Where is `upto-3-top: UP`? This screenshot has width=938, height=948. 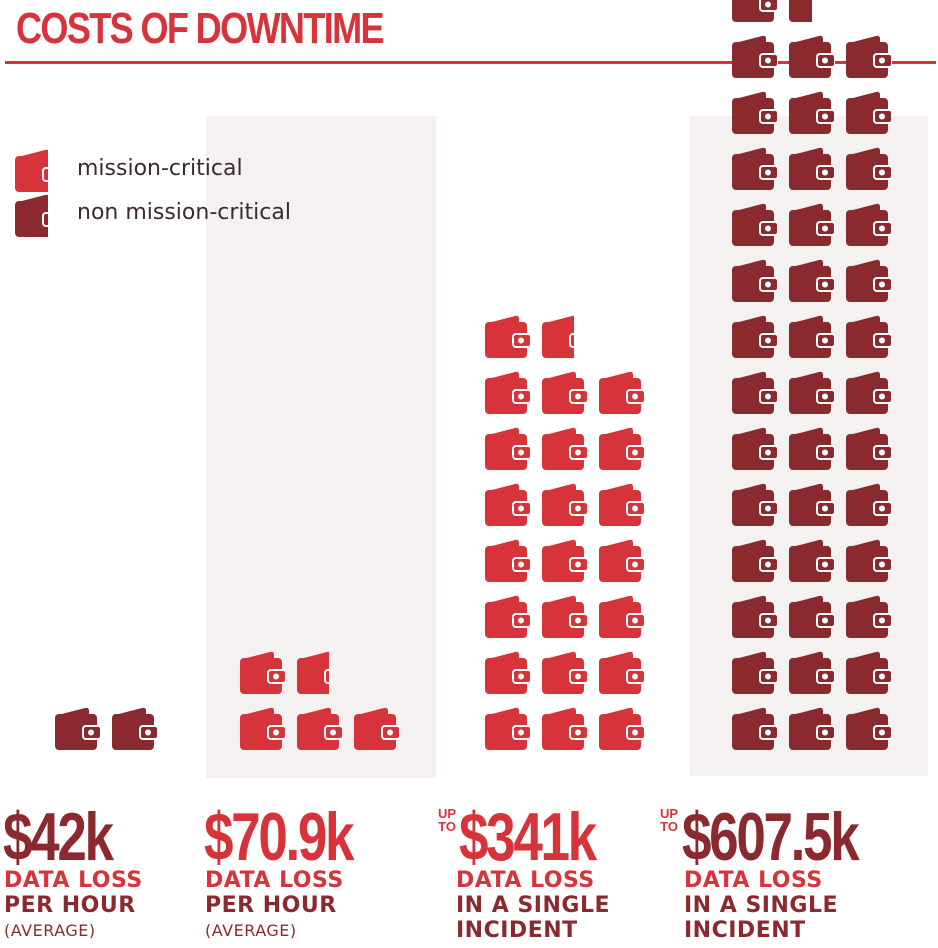 upto-3-top: UP is located at coordinates (446, 813).